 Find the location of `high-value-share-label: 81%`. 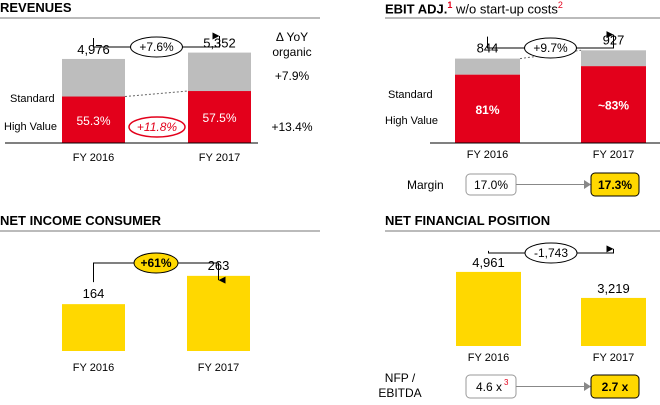

high-value-share-label: 81% is located at coordinates (487, 110).